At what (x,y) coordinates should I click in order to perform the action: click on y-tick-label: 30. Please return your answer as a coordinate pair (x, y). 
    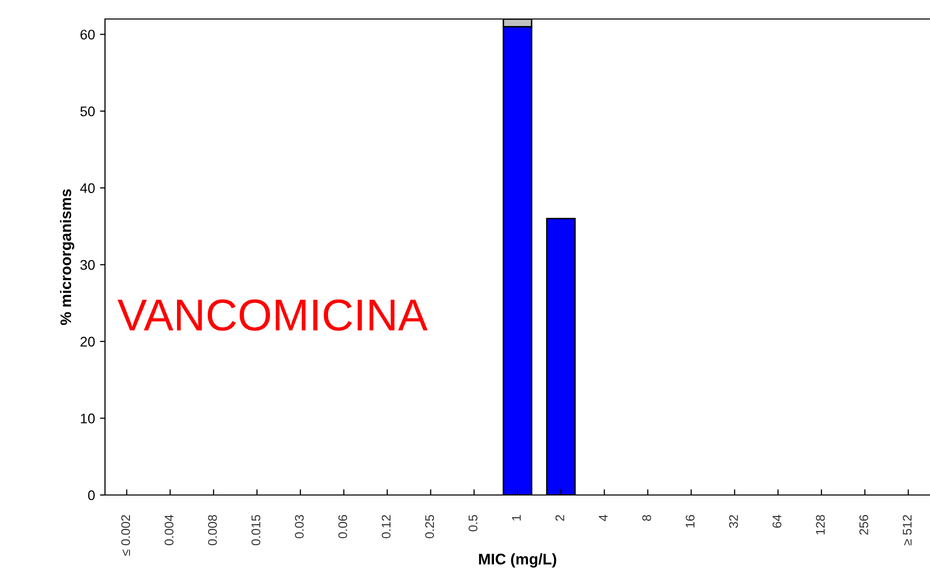
    Looking at the image, I should click on (87, 265).